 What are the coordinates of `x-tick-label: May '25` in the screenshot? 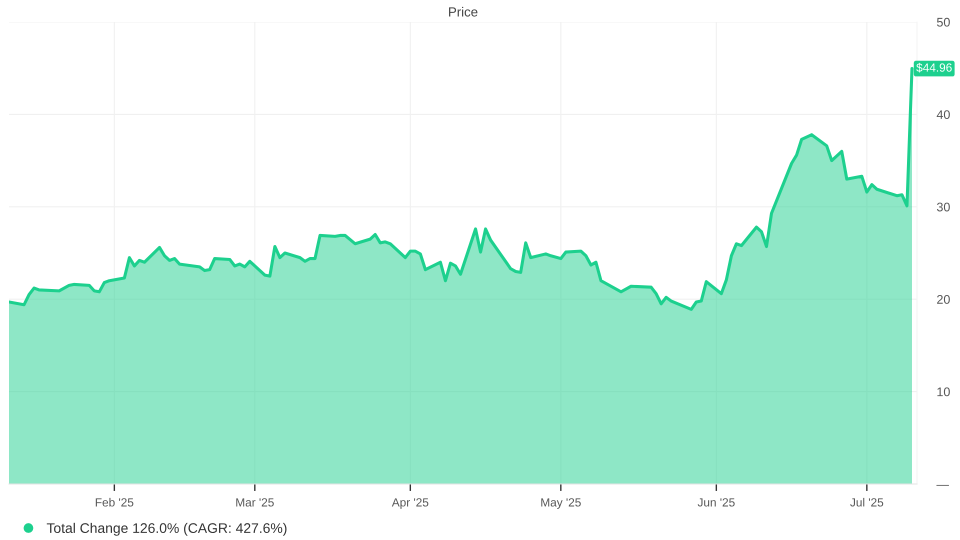 It's located at (561, 503).